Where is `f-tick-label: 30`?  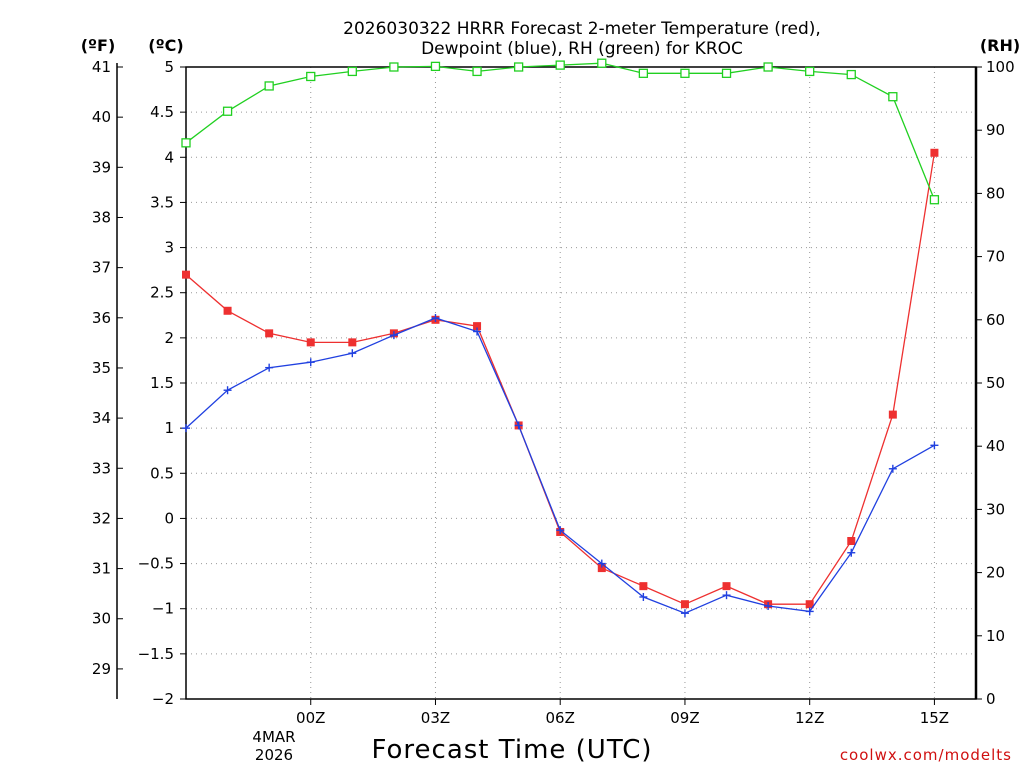 f-tick-label: 30 is located at coordinates (101, 619).